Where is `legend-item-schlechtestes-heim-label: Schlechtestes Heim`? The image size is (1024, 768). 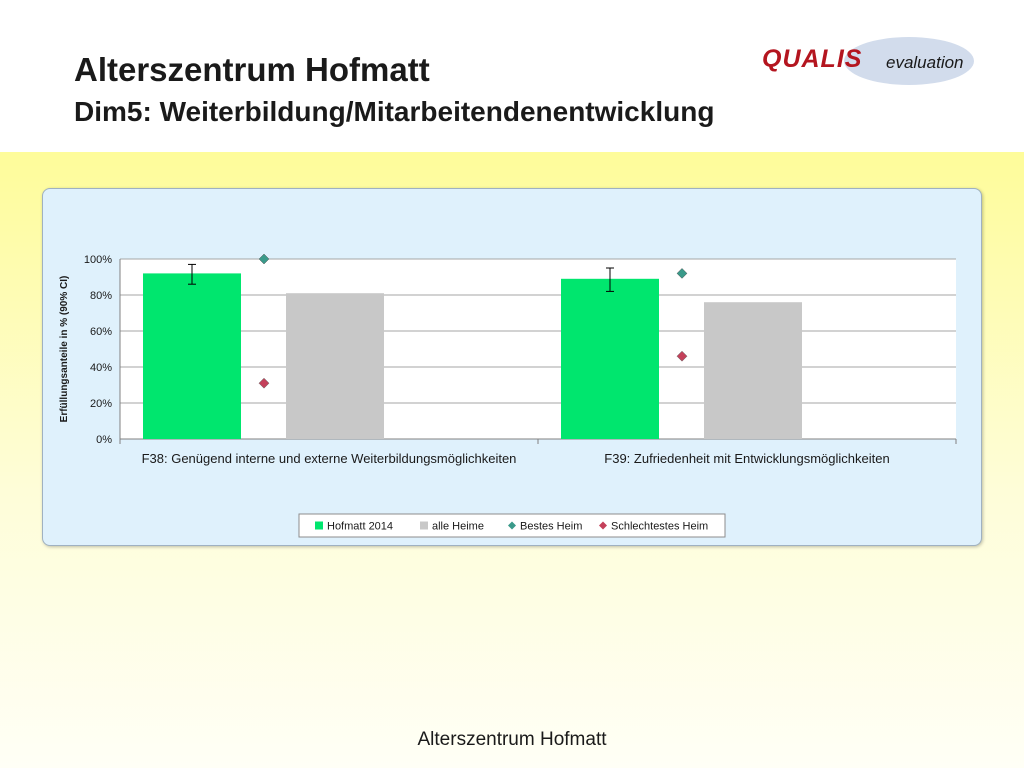
legend-item-schlechtestes-heim-label: Schlechtestes Heim is located at coordinates (659, 527).